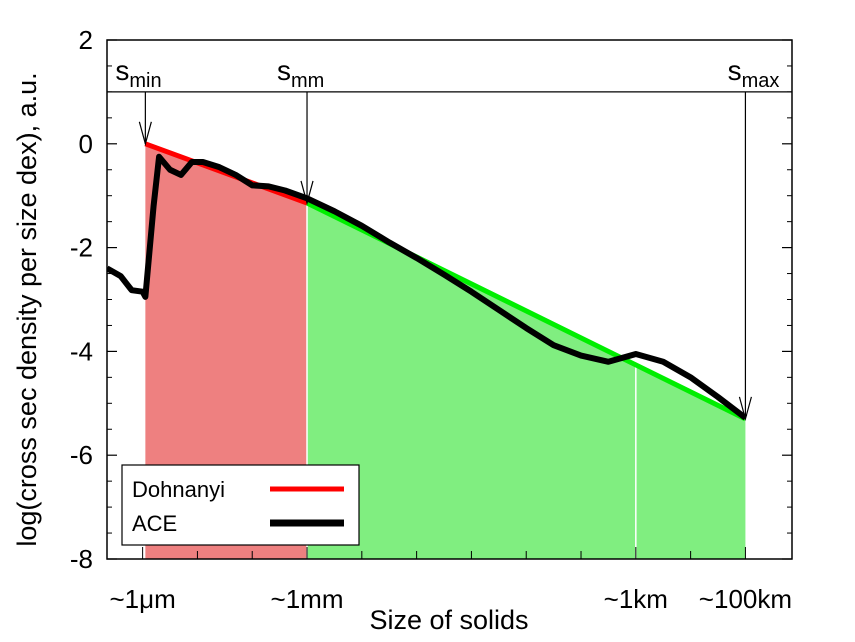 This screenshot has height=642, width=855. What do you see at coordinates (307, 193) in the screenshot?
I see `annotation-arrowhead-mm` at bounding box center [307, 193].